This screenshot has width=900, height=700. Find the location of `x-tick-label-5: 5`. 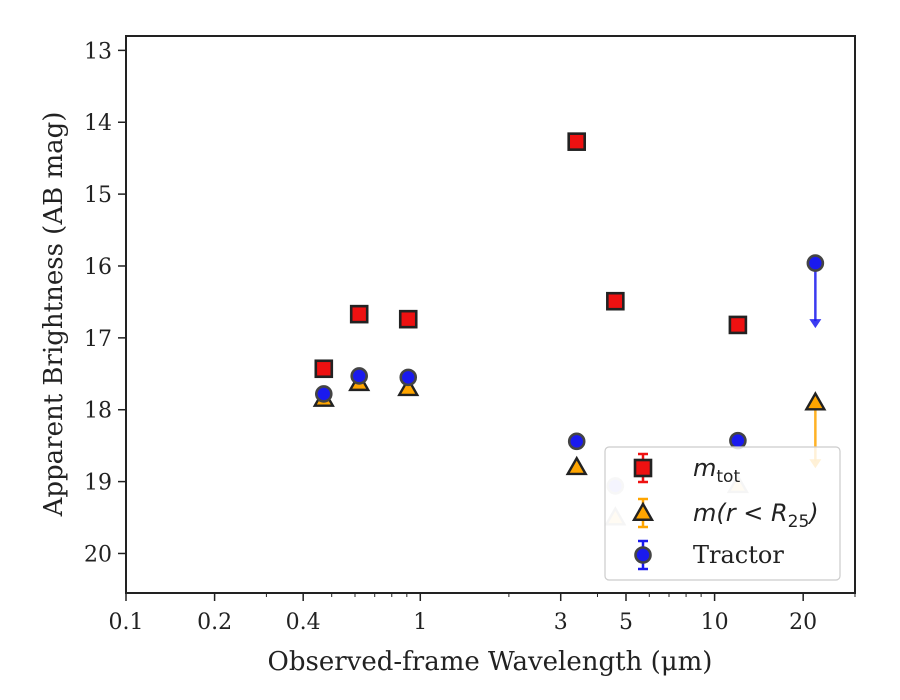

x-tick-label-5: 5 is located at coordinates (626, 622).